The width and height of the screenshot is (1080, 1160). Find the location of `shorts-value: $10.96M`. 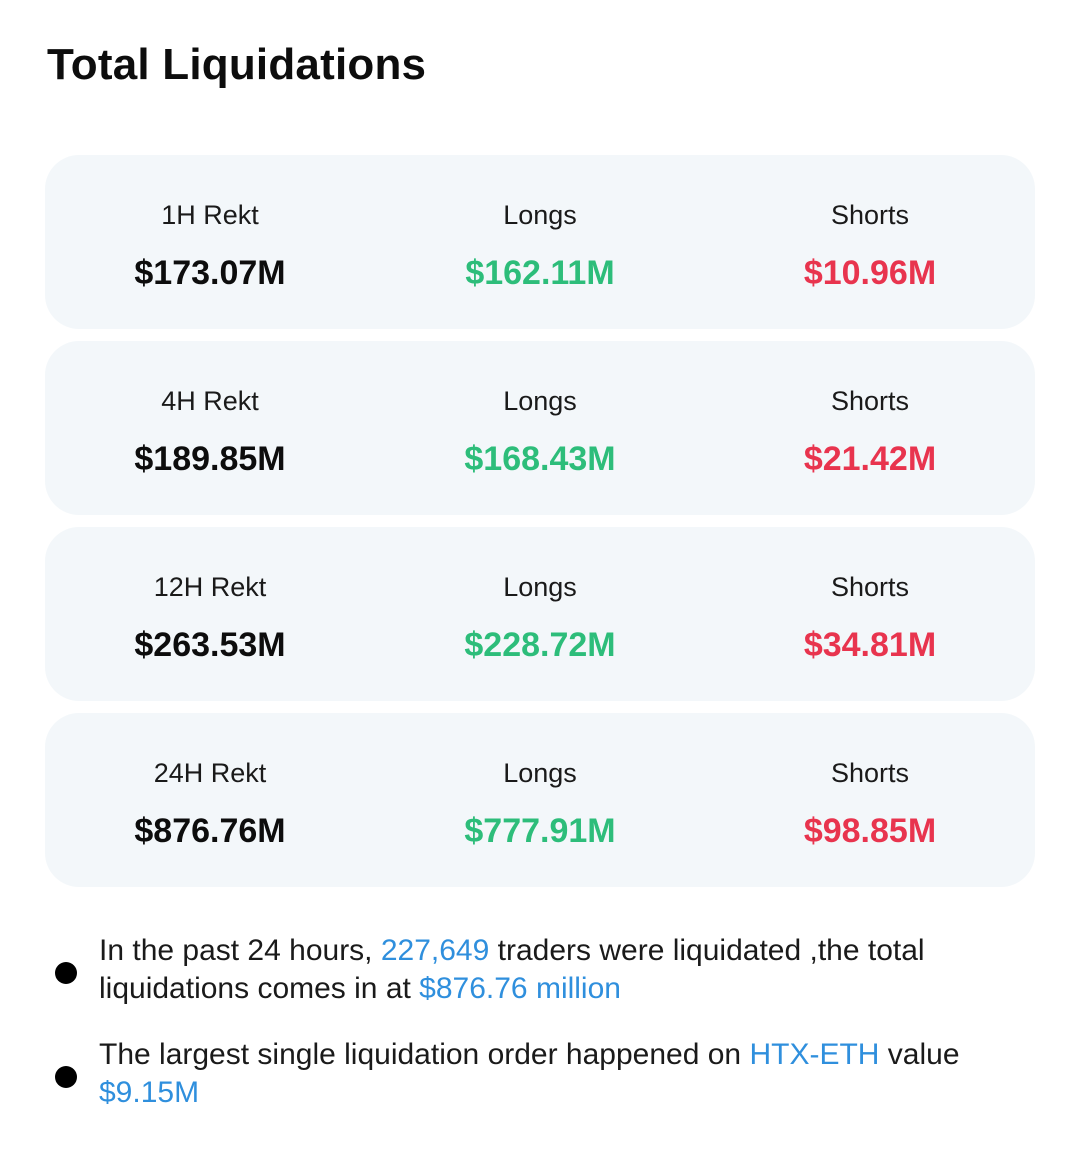

shorts-value: $10.96M is located at coordinates (870, 273).